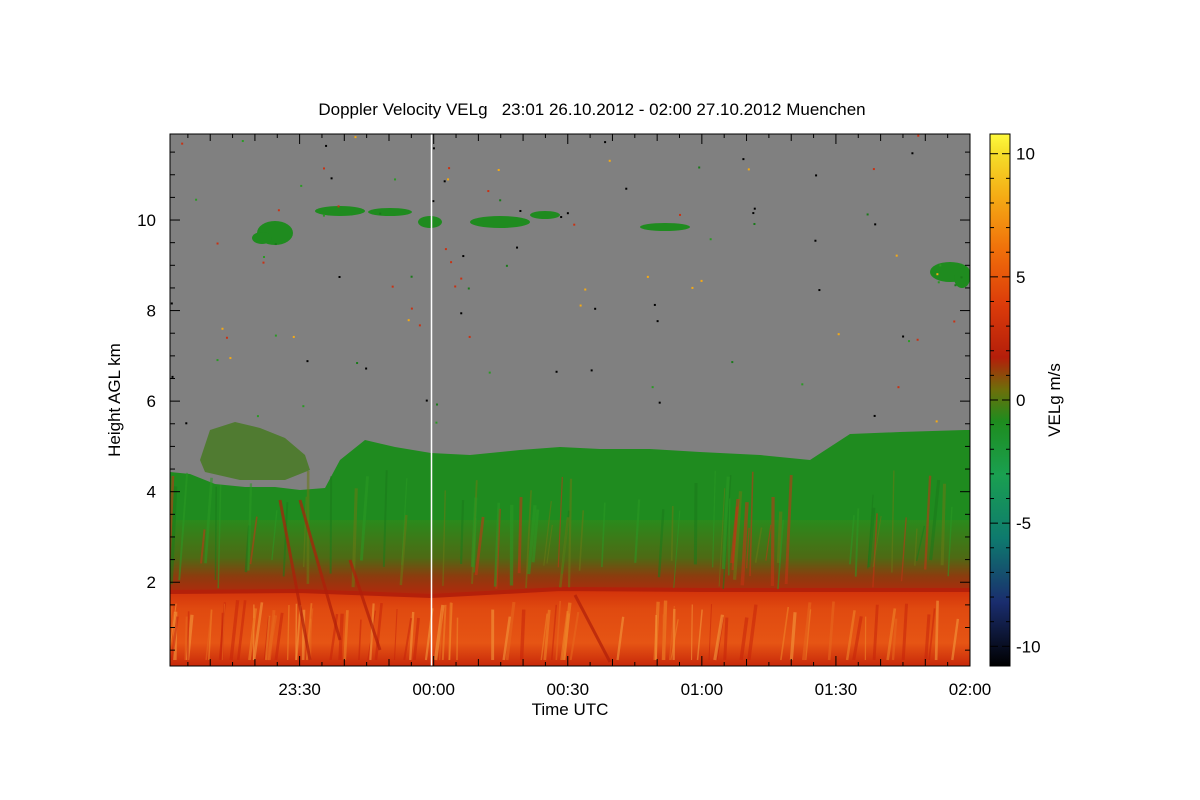  What do you see at coordinates (1054, 400) in the screenshot?
I see `colorbar-label: VELg m/s` at bounding box center [1054, 400].